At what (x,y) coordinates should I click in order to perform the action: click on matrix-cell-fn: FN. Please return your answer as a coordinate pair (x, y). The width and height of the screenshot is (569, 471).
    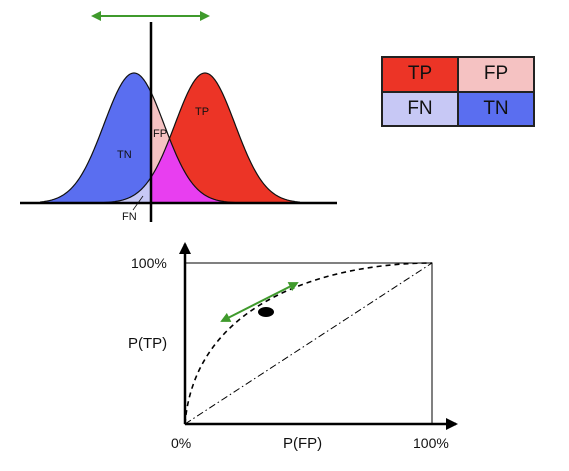
    Looking at the image, I should click on (420, 108).